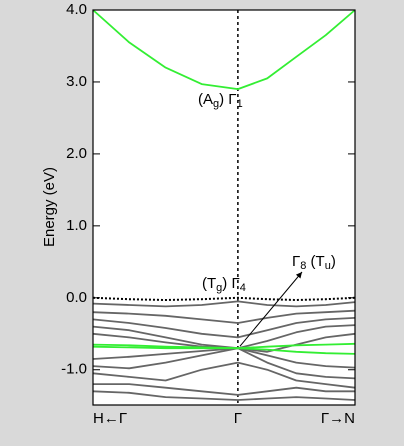 This screenshot has height=446, width=404. I want to click on annotation-text: ), so click(333, 261).